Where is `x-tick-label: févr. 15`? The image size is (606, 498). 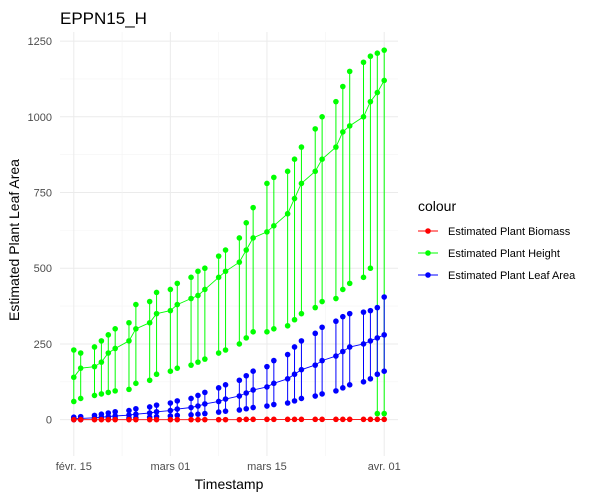
x-tick-label: févr. 15 is located at coordinates (74, 467).